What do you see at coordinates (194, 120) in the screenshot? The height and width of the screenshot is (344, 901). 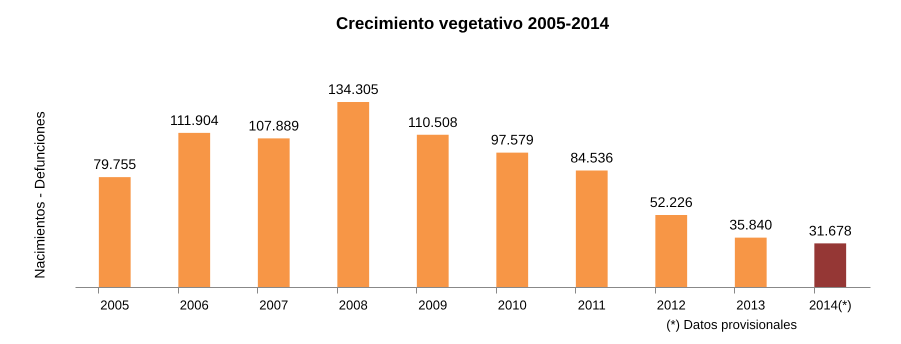 I see `data-label: 111.904` at bounding box center [194, 120].